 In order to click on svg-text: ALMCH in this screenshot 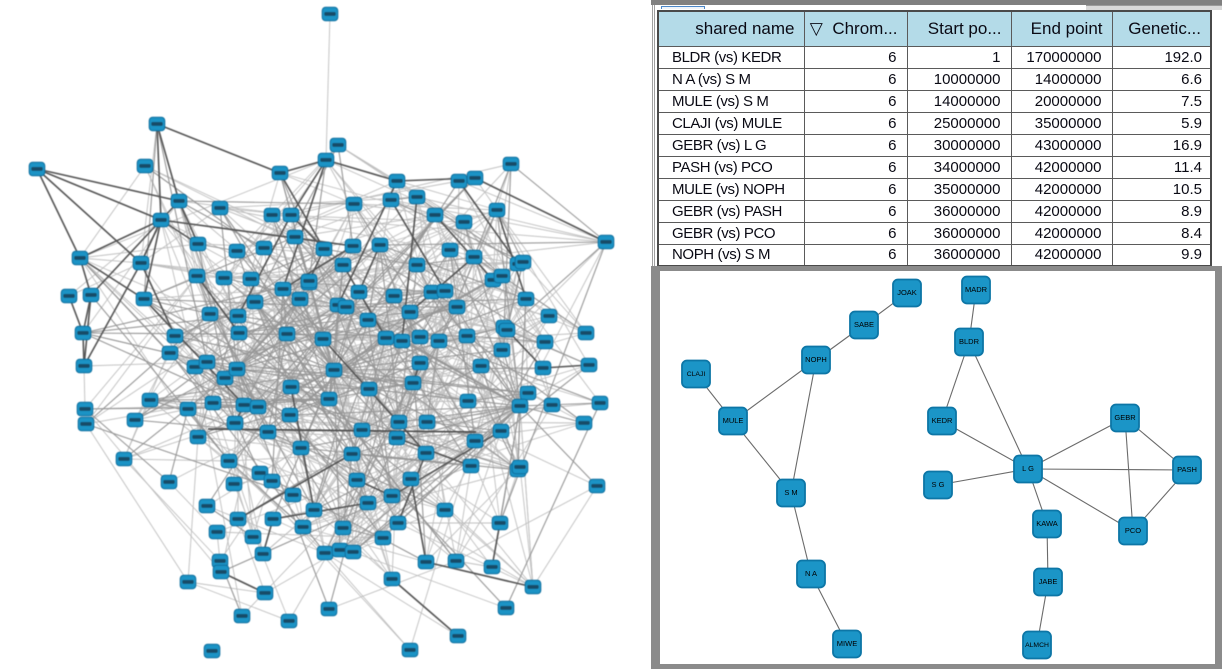, I will do `click(1037, 645)`.